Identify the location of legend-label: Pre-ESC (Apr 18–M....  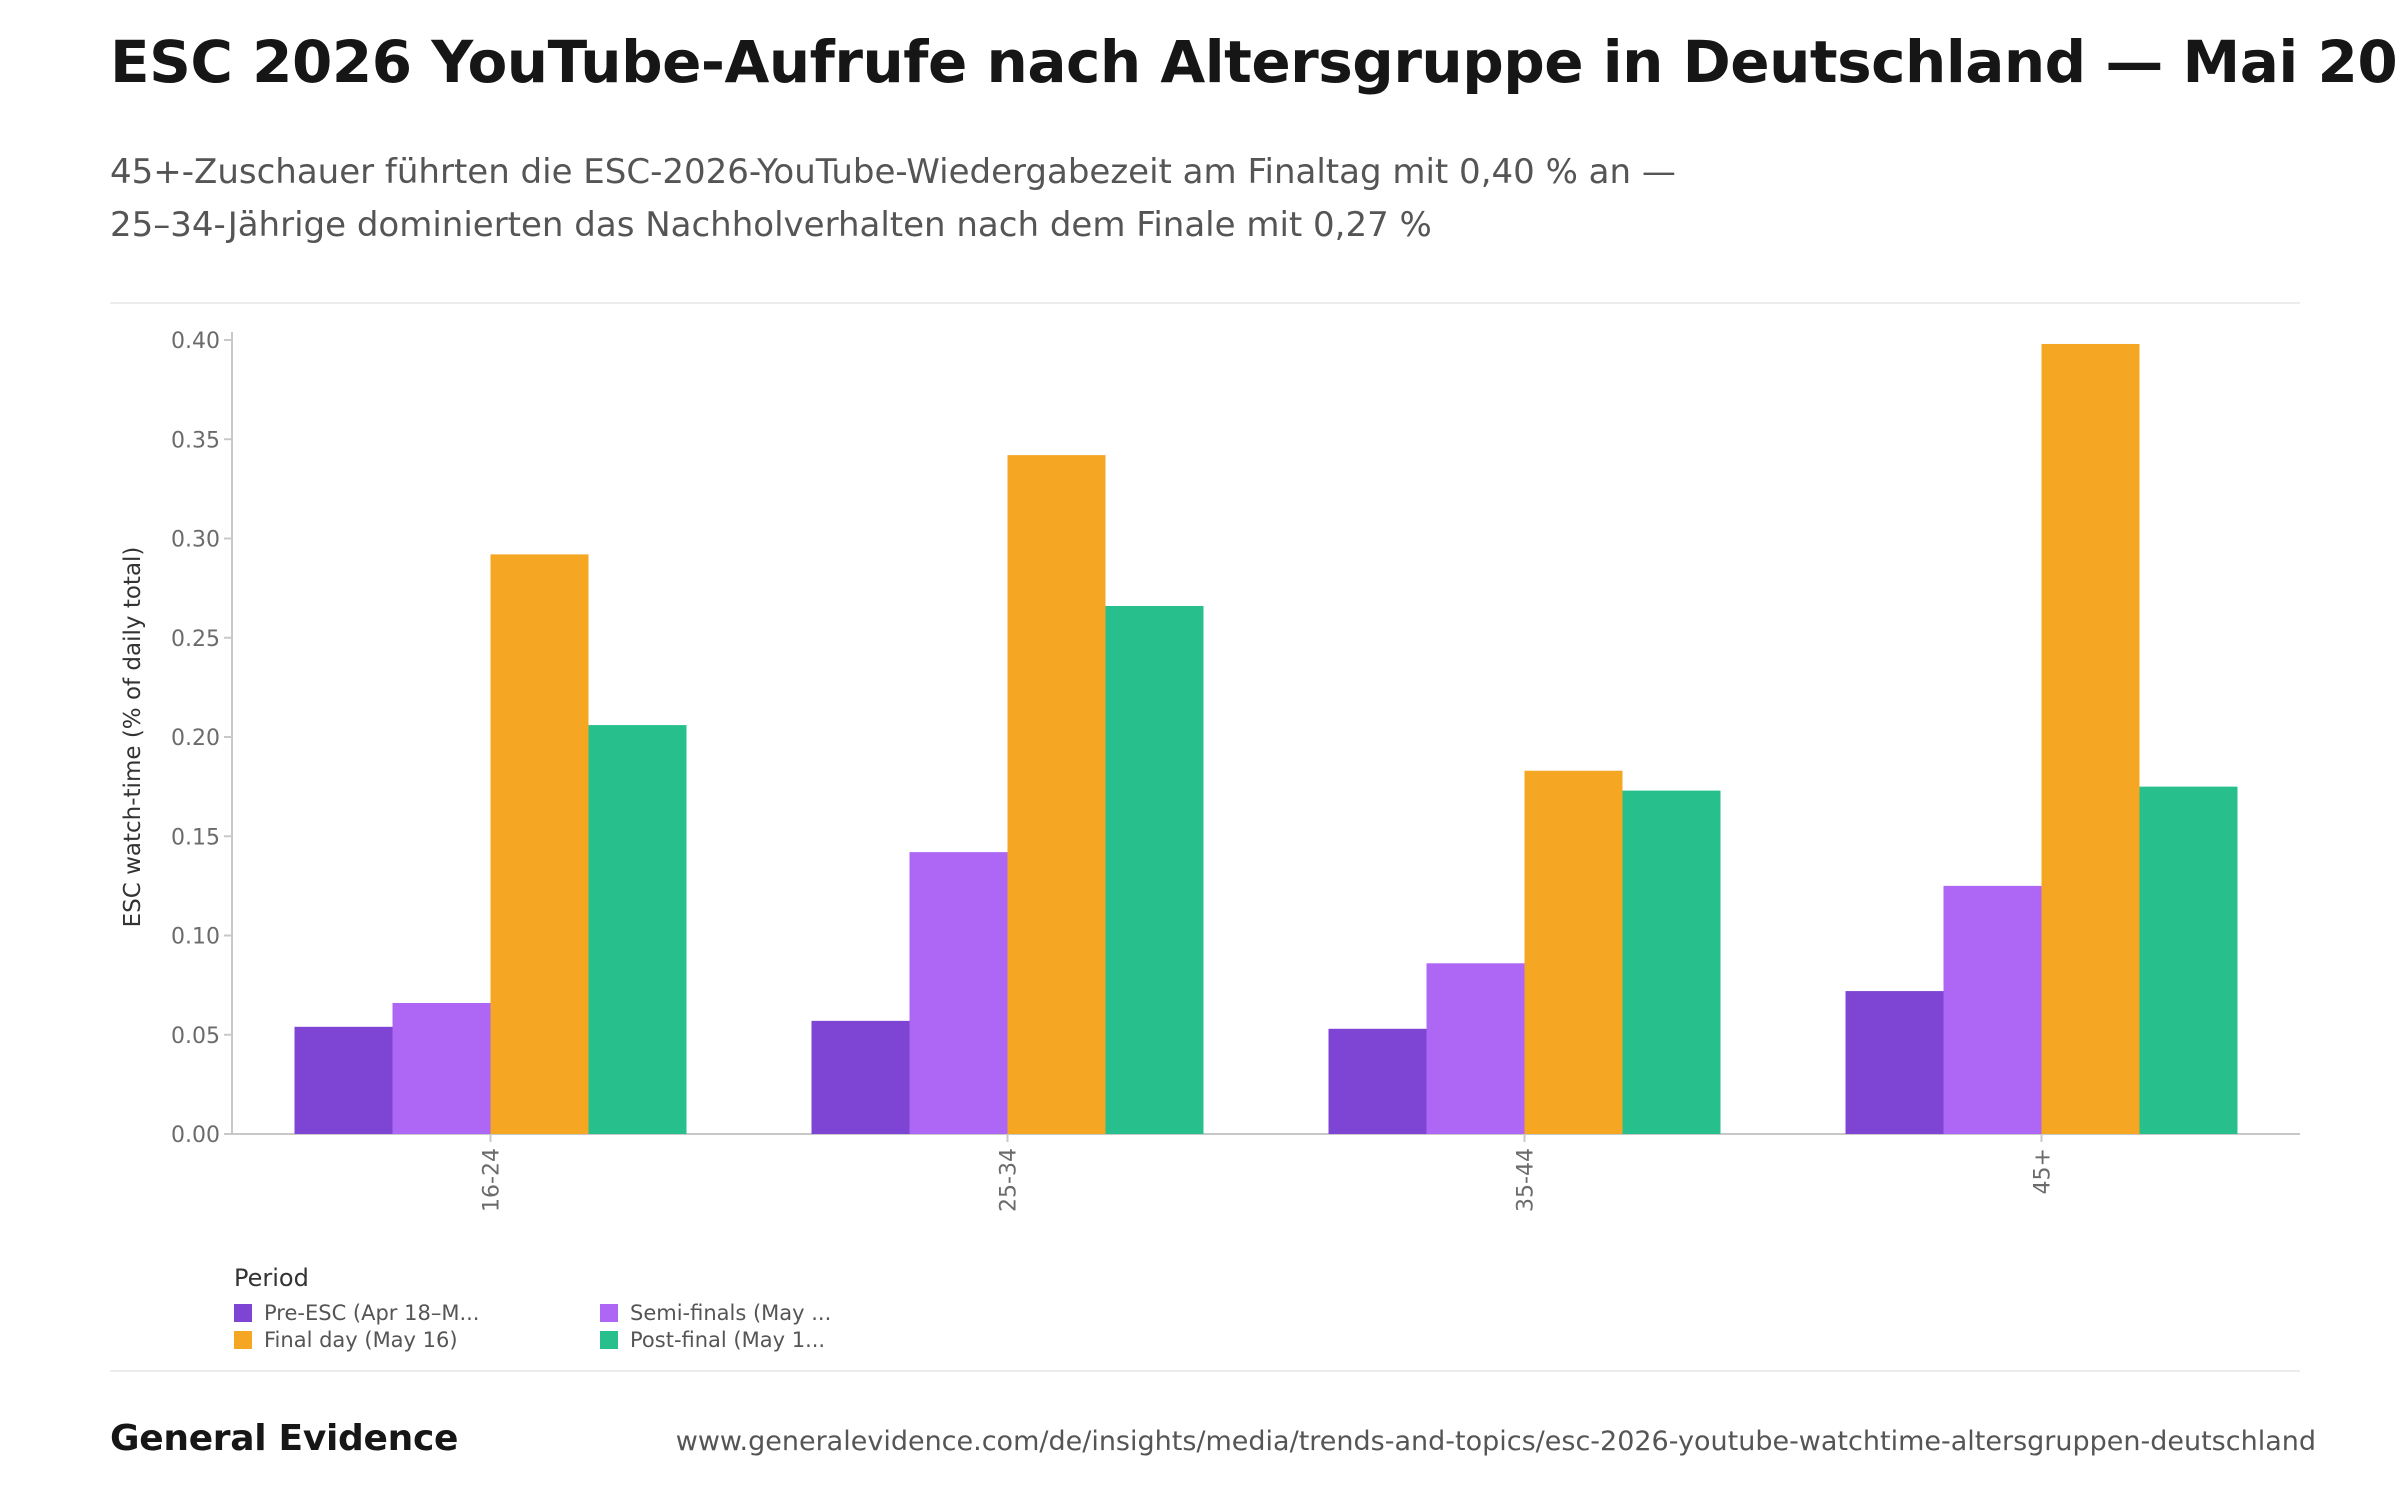
(371, 1313).